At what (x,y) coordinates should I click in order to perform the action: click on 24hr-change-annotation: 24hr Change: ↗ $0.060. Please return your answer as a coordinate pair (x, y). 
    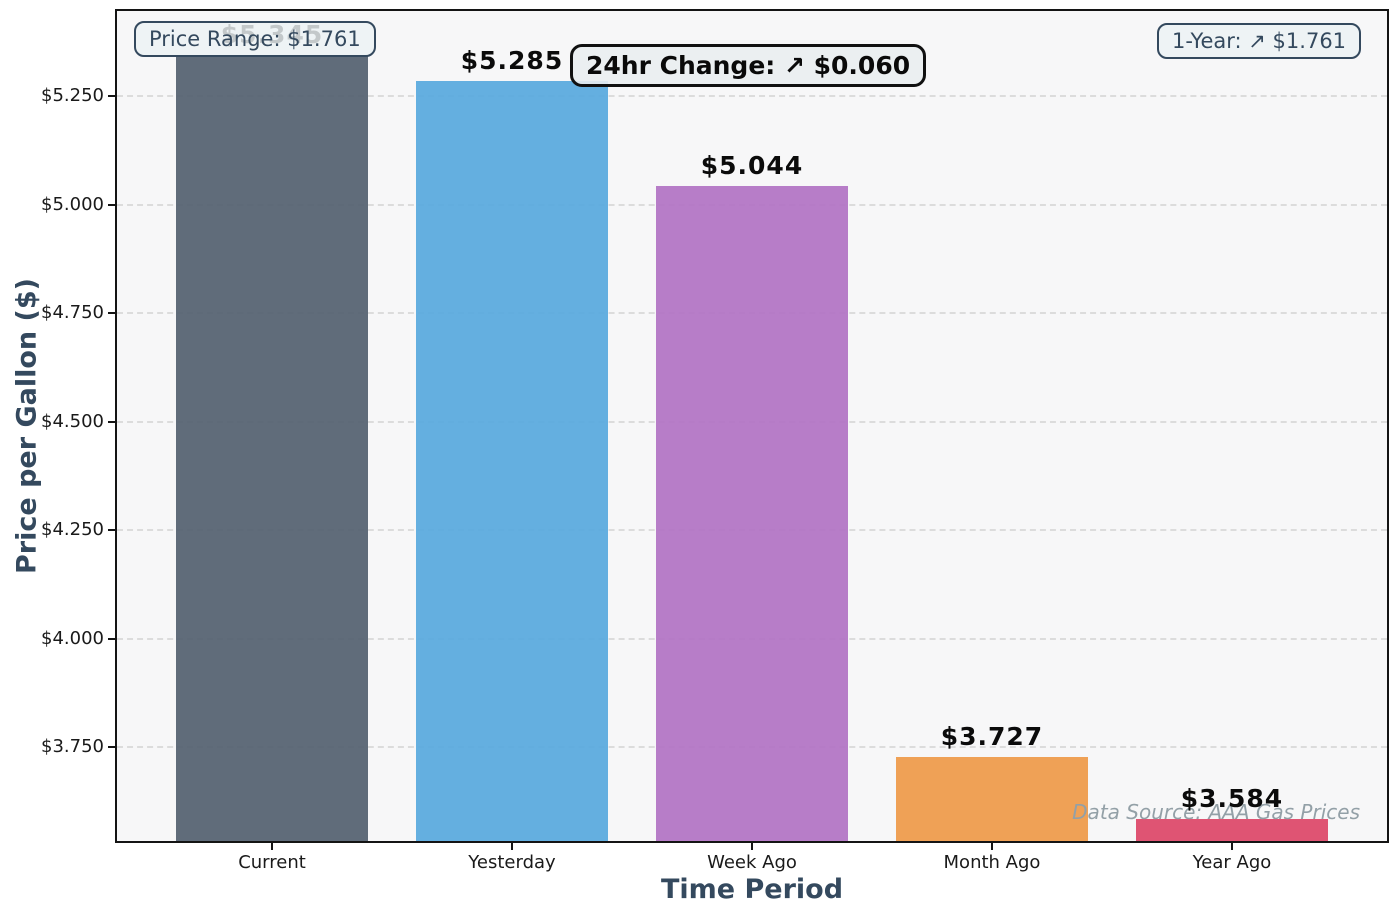
    Looking at the image, I should click on (748, 65).